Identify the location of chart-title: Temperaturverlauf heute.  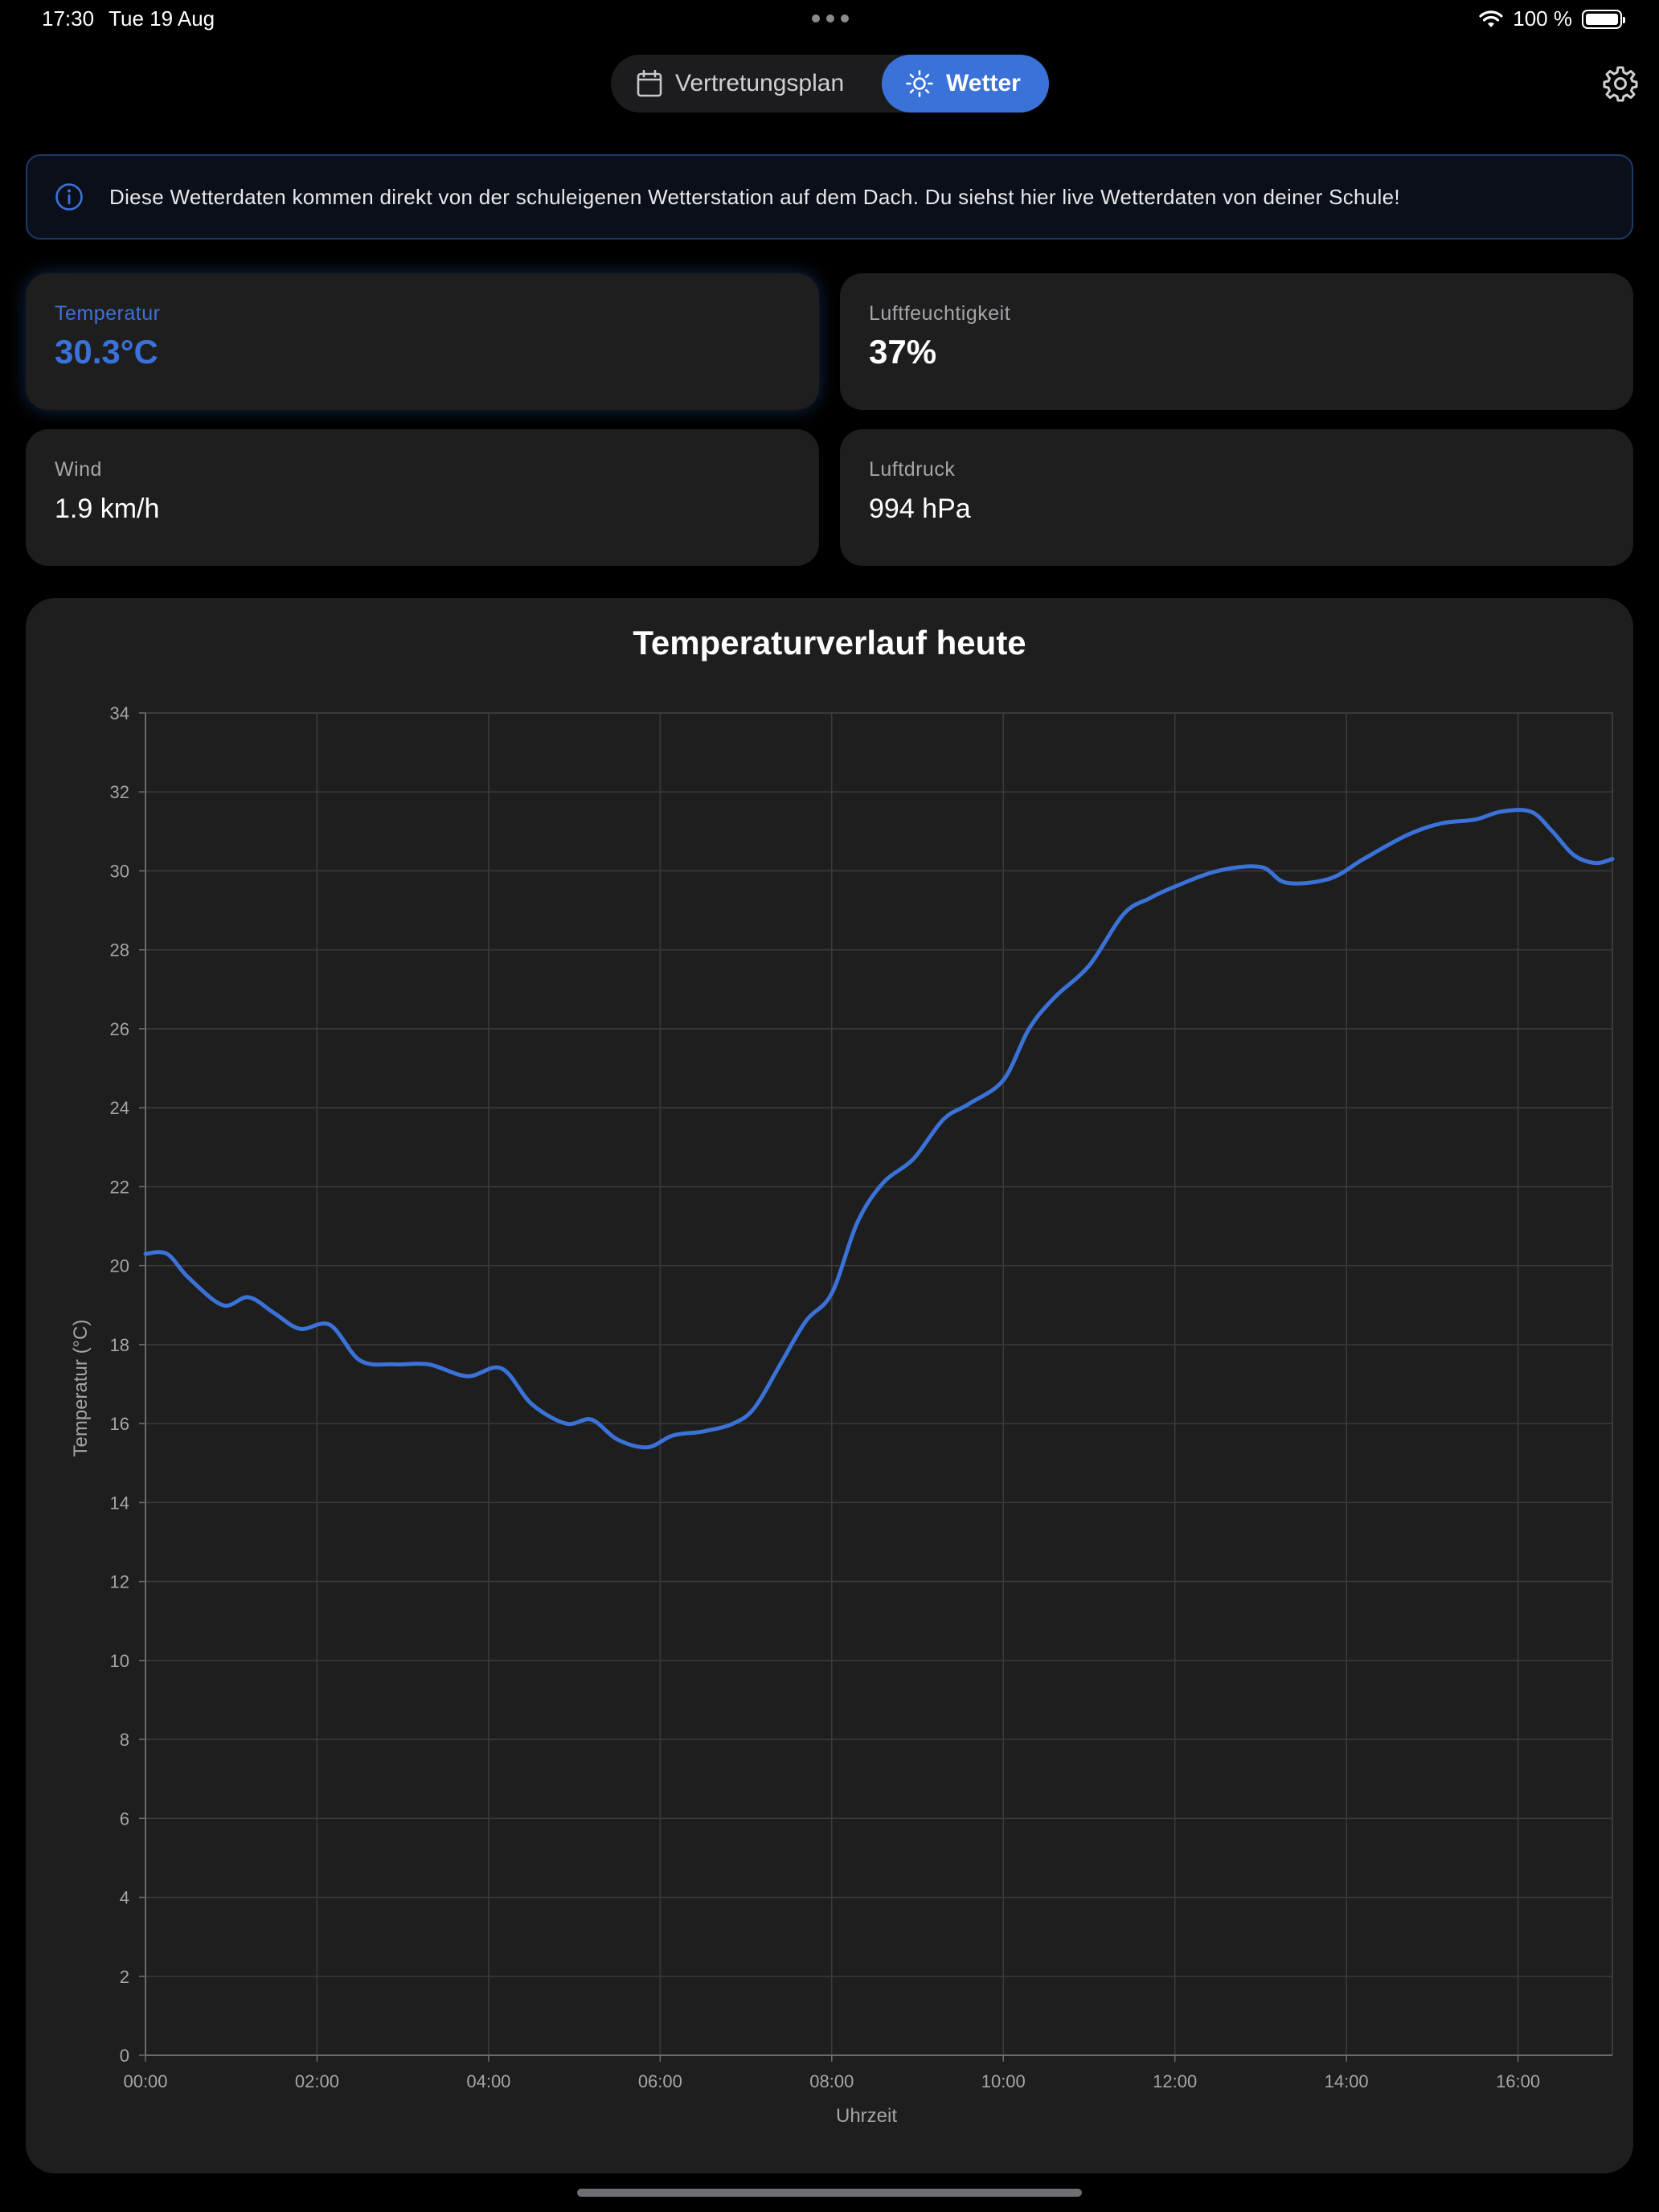
(829, 643).